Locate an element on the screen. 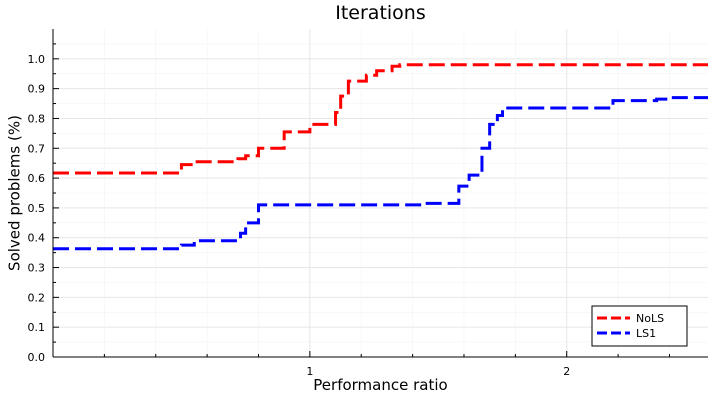  legend-box is located at coordinates (639, 326).